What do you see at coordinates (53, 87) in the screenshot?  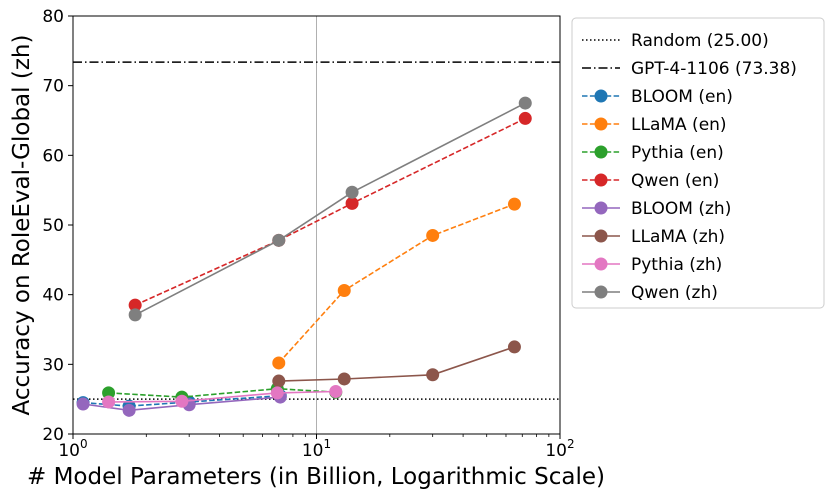 I see `y-tick-label-70: 70` at bounding box center [53, 87].